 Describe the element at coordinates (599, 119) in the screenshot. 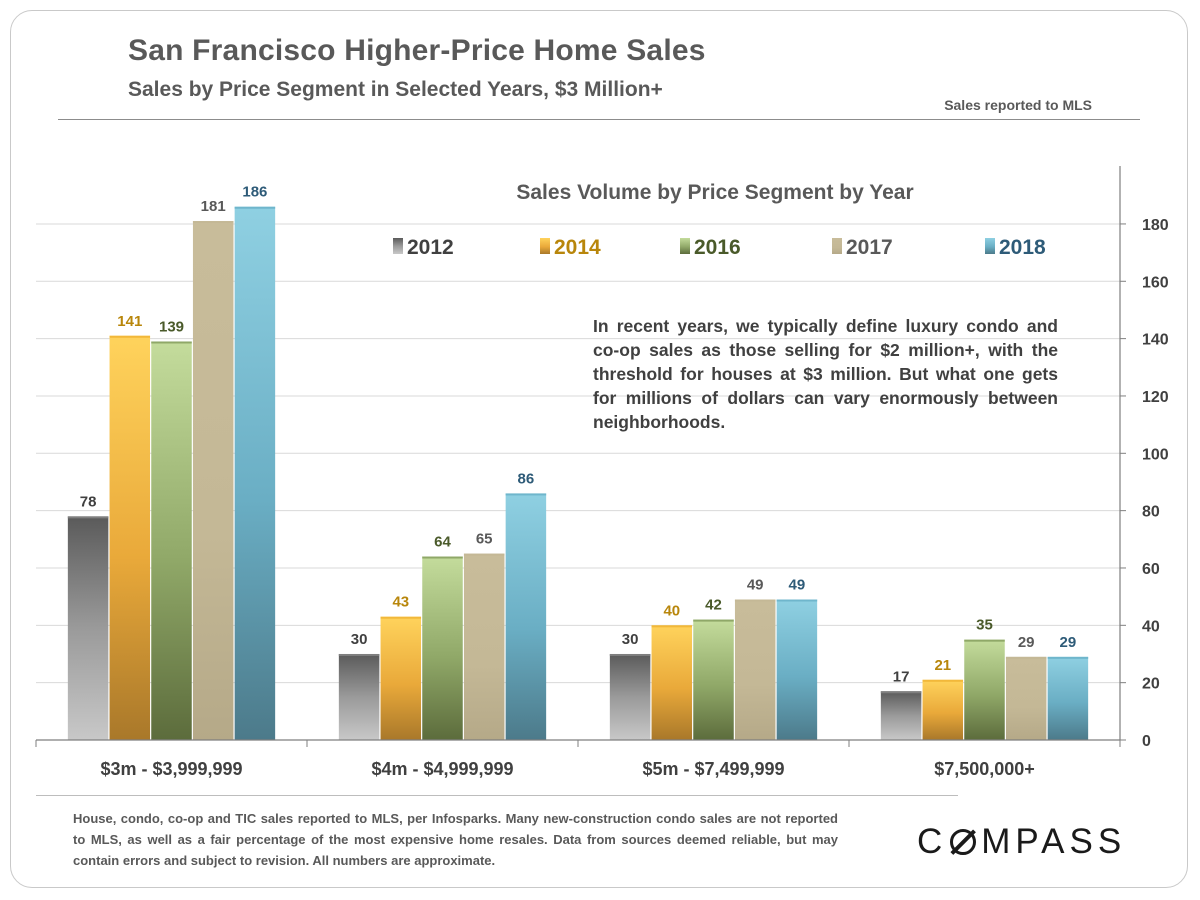

I see `header-divider` at that location.